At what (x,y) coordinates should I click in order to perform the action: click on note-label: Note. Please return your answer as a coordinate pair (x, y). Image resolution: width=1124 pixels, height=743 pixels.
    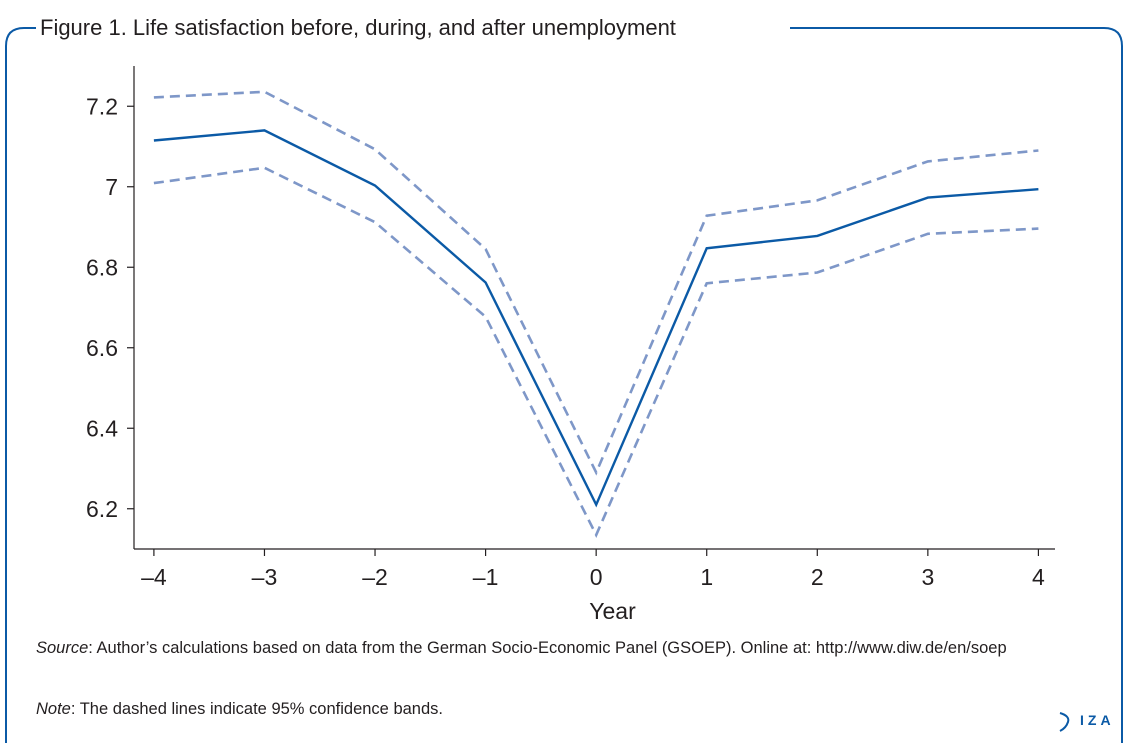
    Looking at the image, I should click on (53, 709).